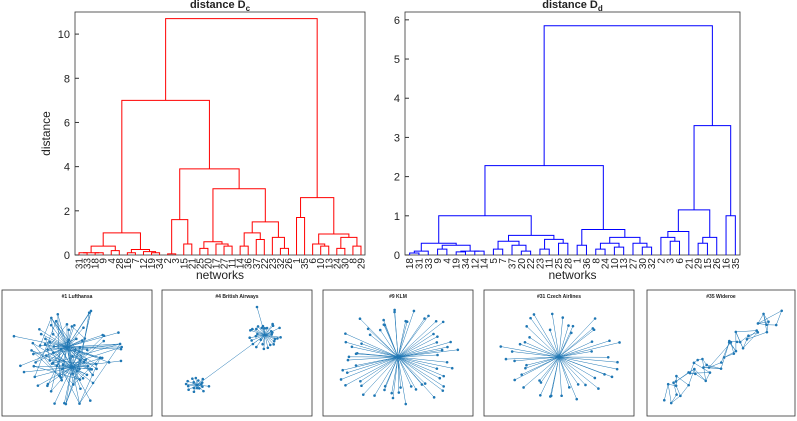 Image resolution: width=797 pixels, height=421 pixels. I want to click on network-panel, so click(721, 353).